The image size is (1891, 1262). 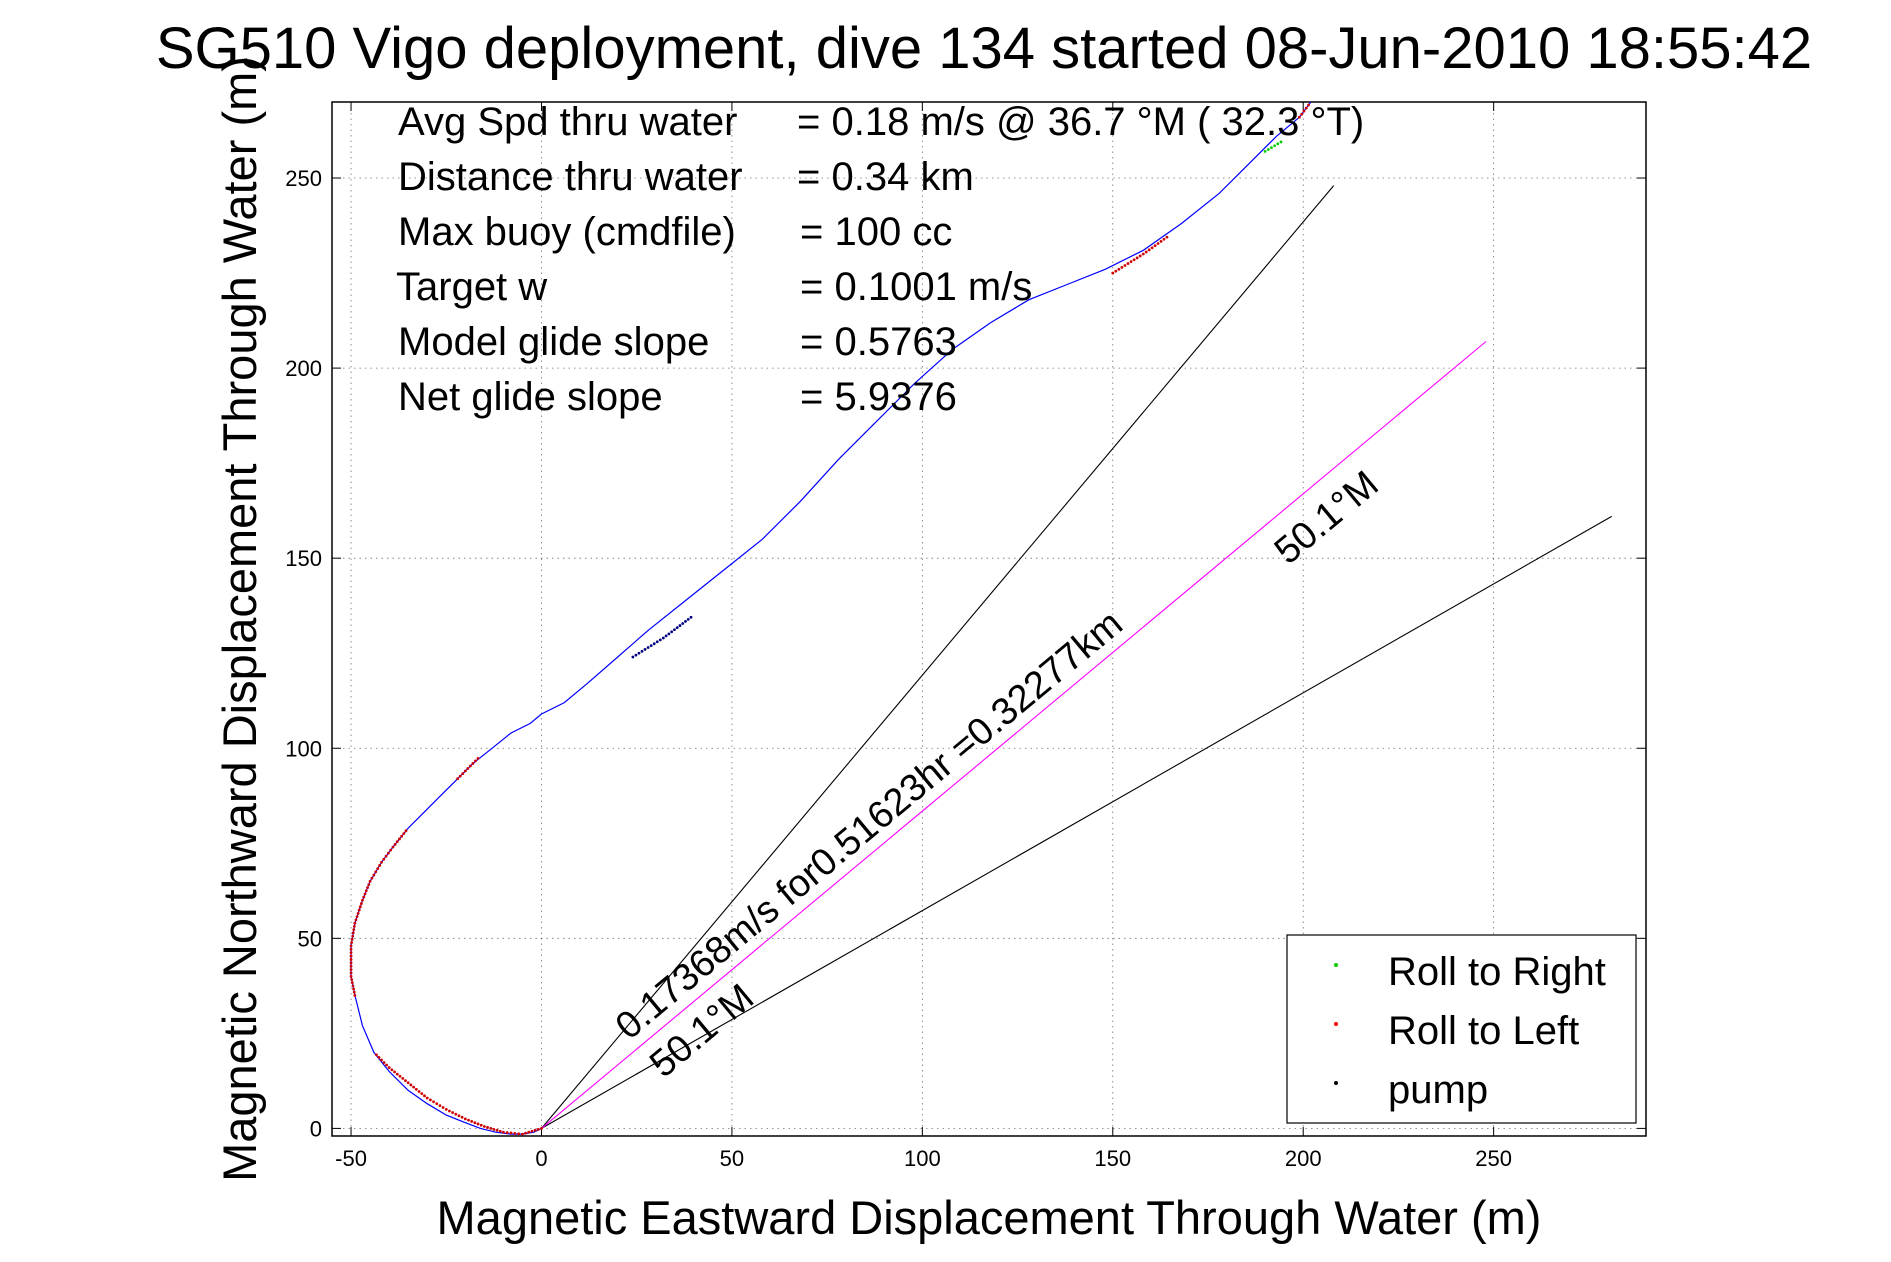 What do you see at coordinates (1483, 1031) in the screenshot?
I see `legend-label: Roll to Left` at bounding box center [1483, 1031].